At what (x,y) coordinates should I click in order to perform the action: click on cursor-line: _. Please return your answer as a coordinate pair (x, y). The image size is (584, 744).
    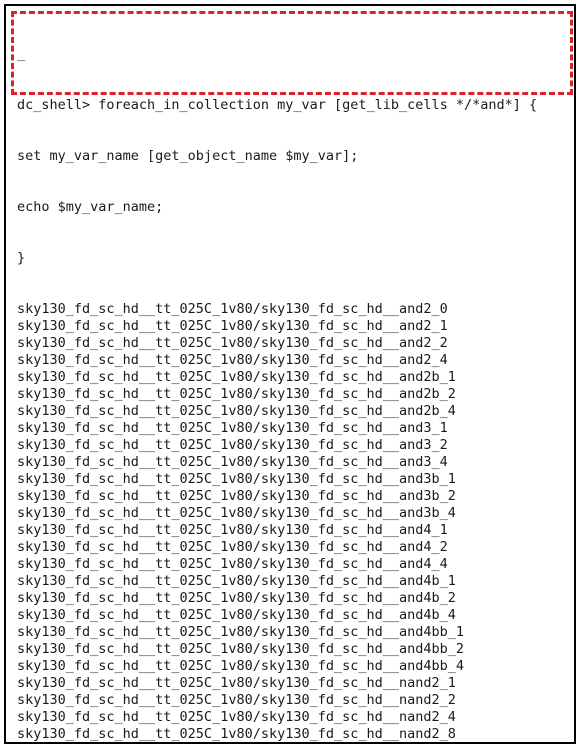
    Looking at the image, I should click on (21, 54).